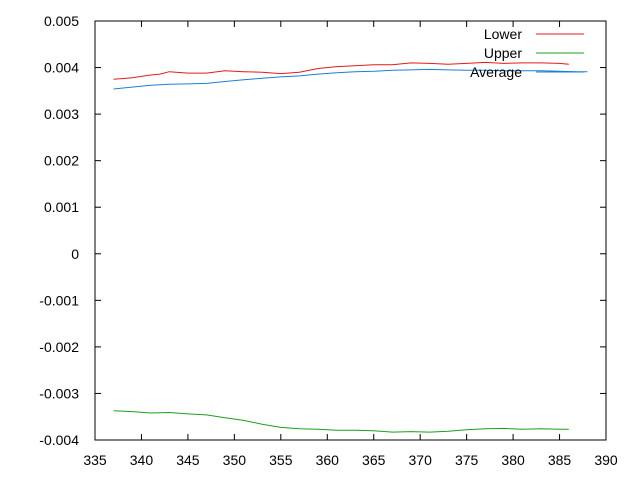 The image size is (640, 480). Describe the element at coordinates (59, 440) in the screenshot. I see `y-tick-label: -0.004` at that location.